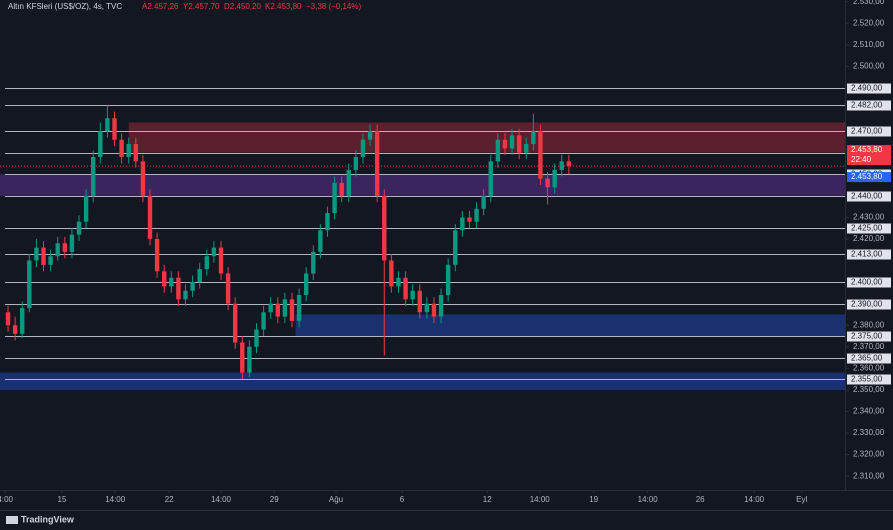 Image resolution: width=893 pixels, height=530 pixels. What do you see at coordinates (160, 6) in the screenshot?
I see `ohlc-open: A2.457,26` at bounding box center [160, 6].